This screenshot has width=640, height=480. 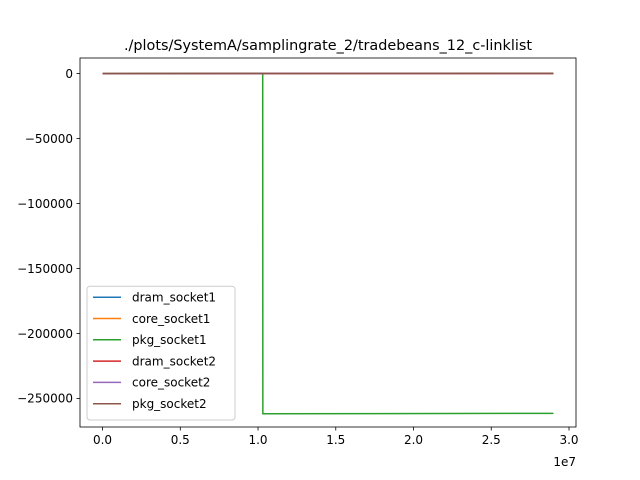 I want to click on legend-label: pkg_socket2, so click(x=169, y=404).